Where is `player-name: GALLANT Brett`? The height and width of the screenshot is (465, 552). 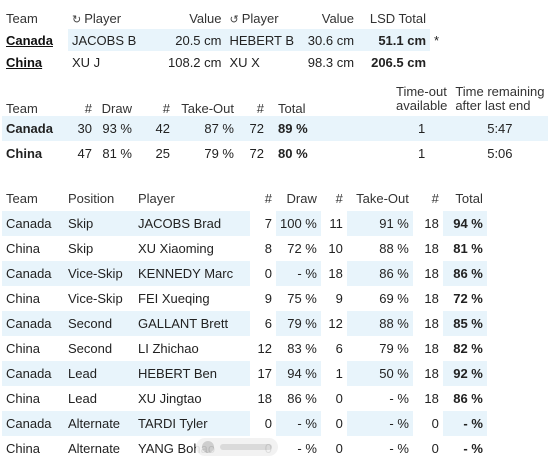
player-name: GALLANT Brett is located at coordinates (192, 323).